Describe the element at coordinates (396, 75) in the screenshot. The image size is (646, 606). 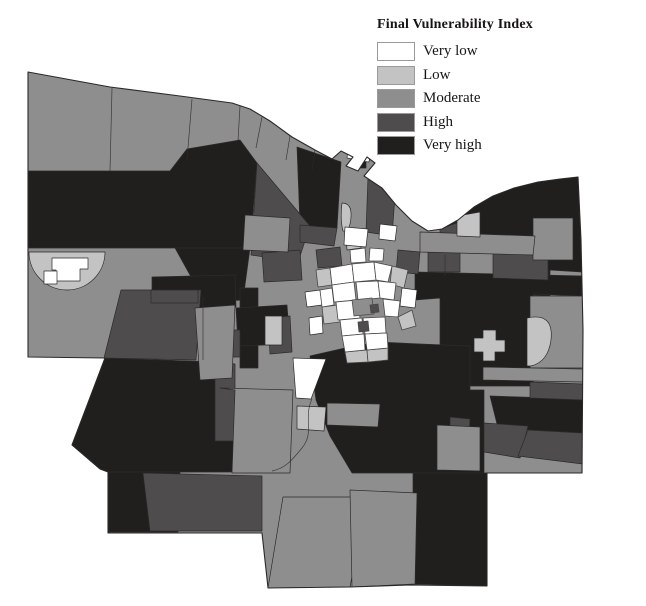
I see `low-swatch` at that location.